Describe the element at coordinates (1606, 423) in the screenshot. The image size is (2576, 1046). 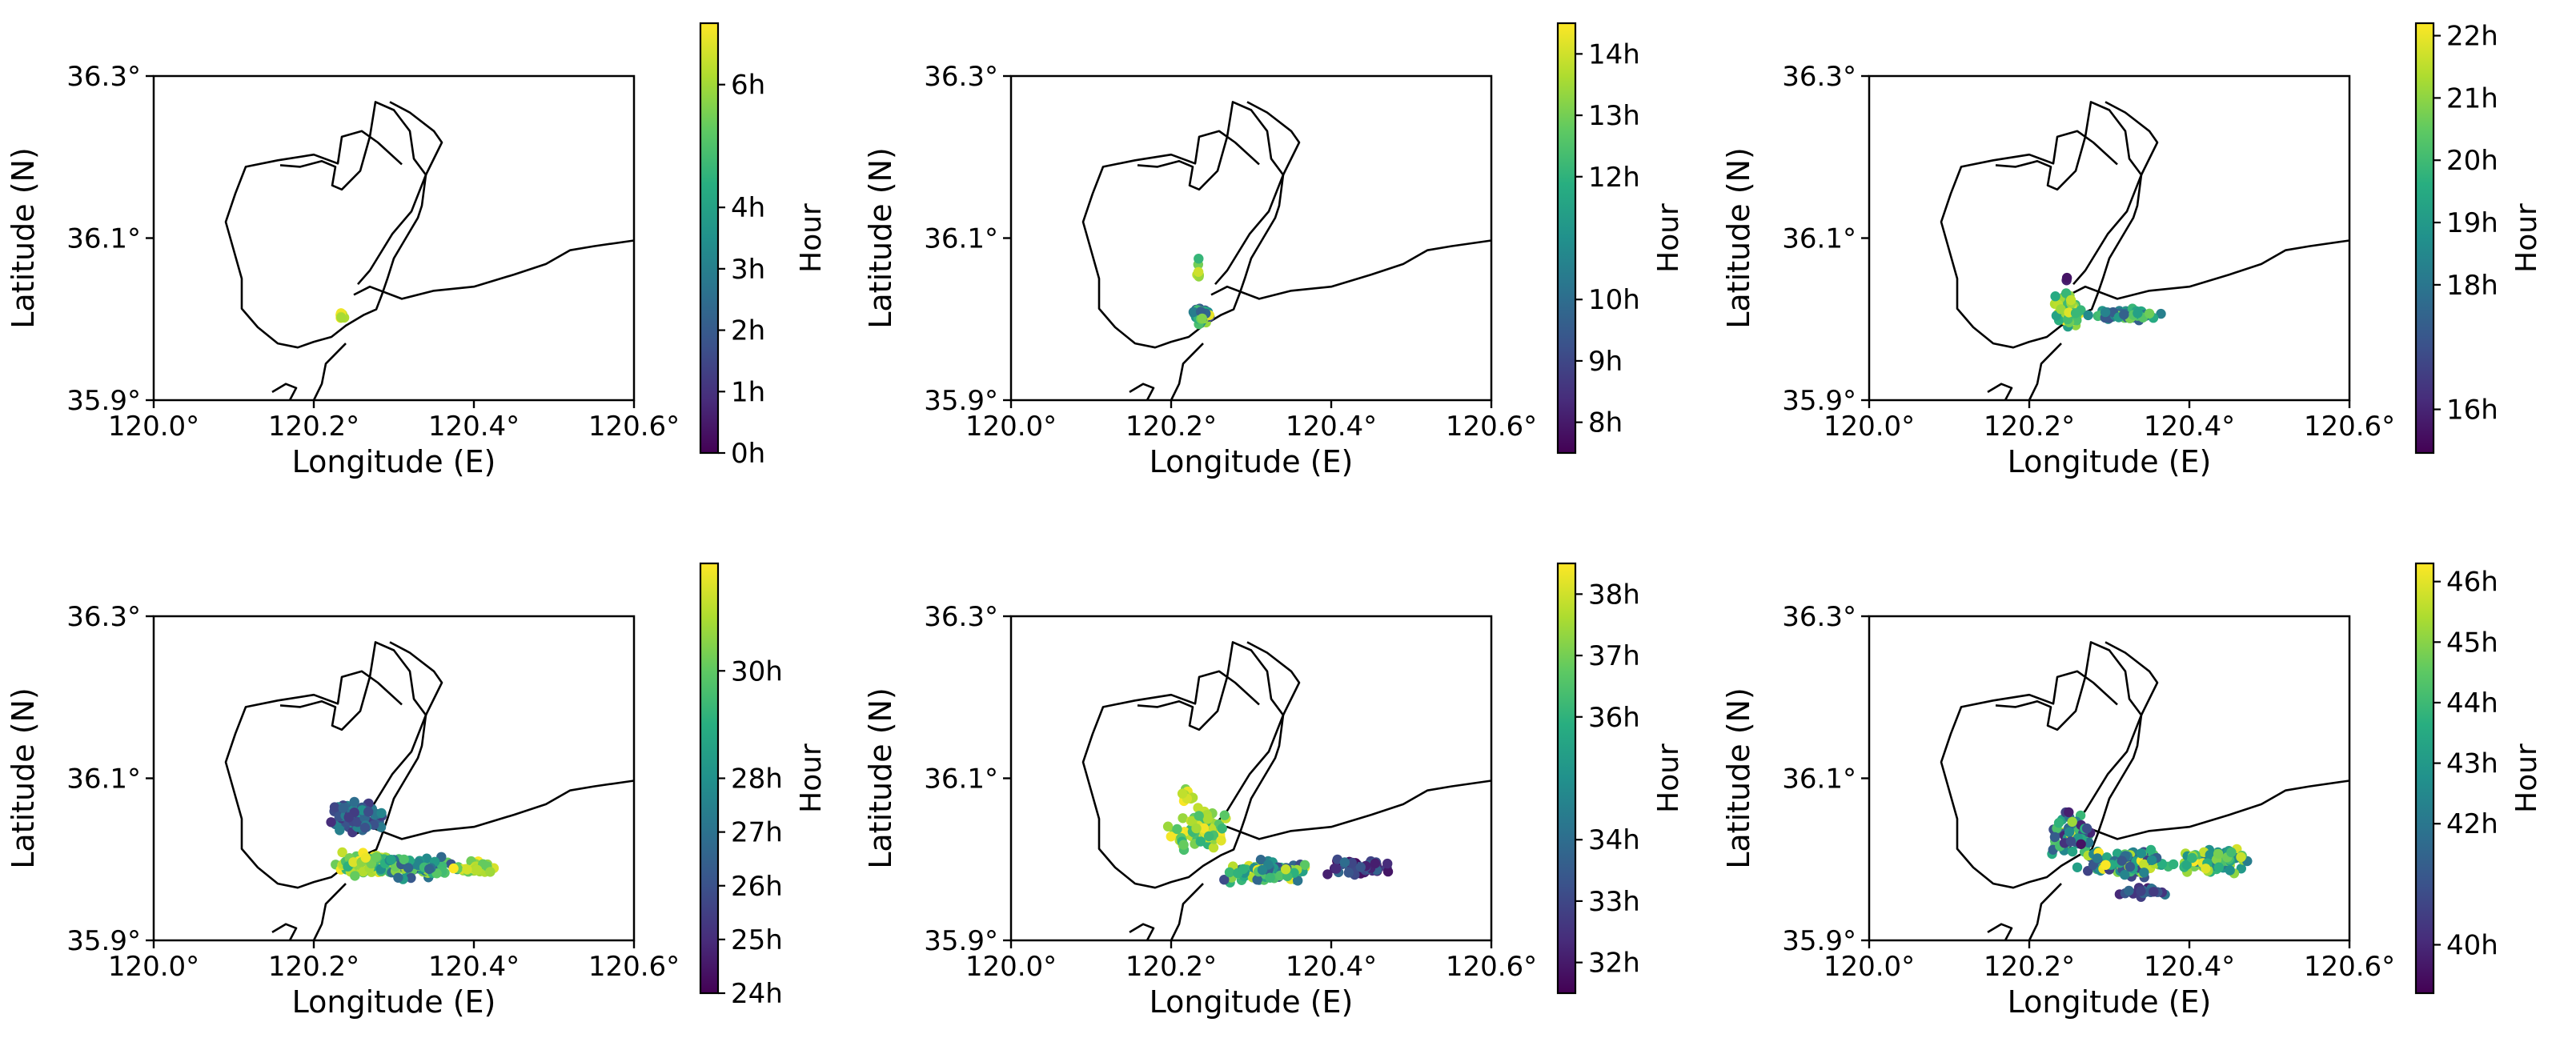
I see `colorbar-tick-label: 8h` at that location.